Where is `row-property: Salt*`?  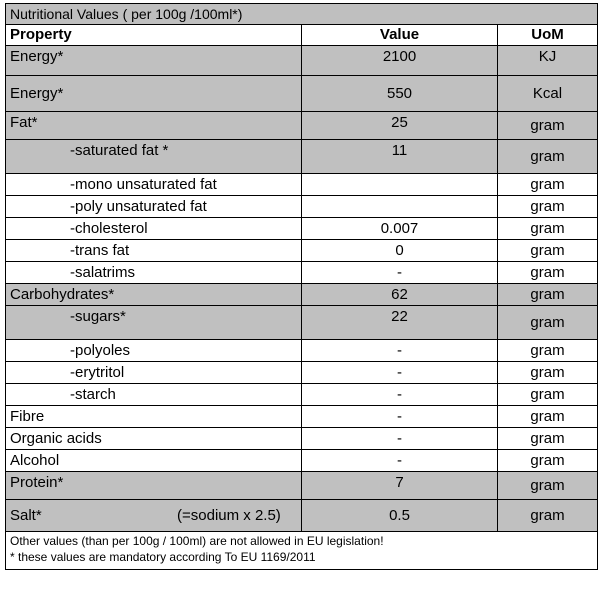
row-property: Salt* is located at coordinates (26, 515).